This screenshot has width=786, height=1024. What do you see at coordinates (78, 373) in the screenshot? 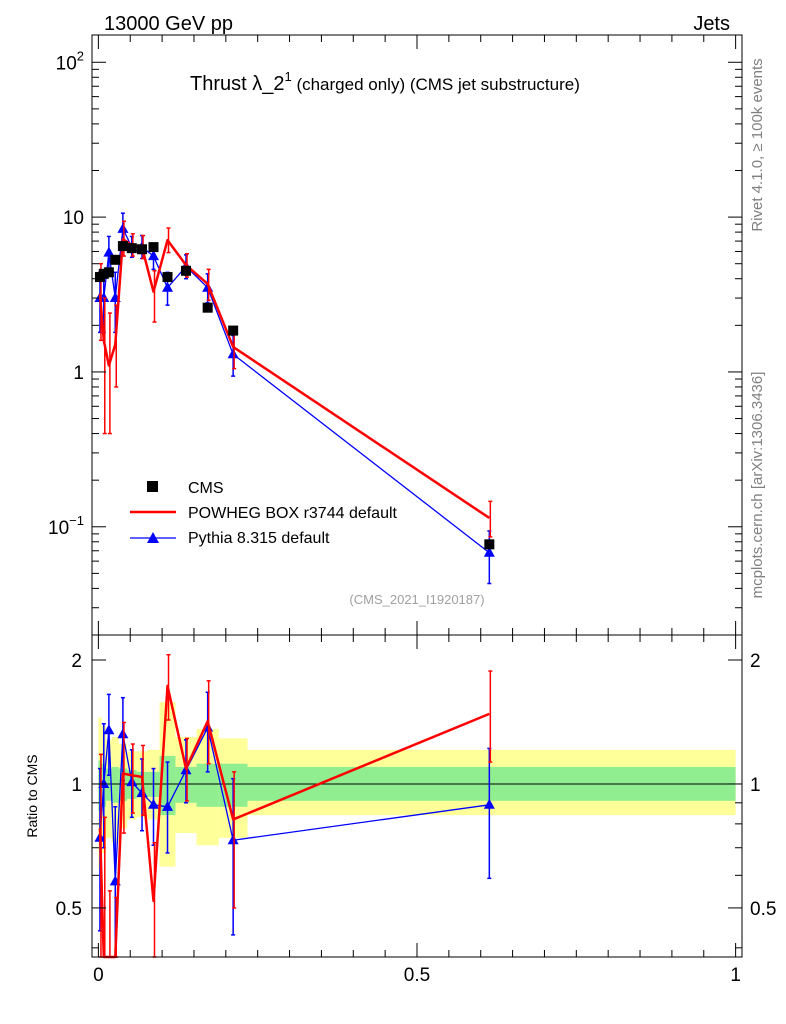
I see `upper-y-tick-label: 1` at bounding box center [78, 373].